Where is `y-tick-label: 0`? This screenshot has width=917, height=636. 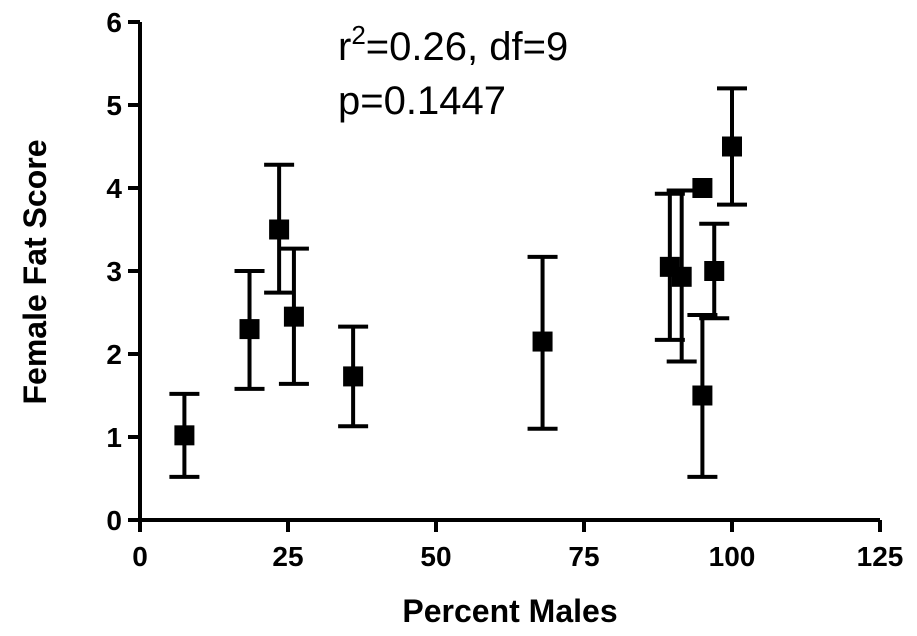 y-tick-label: 0 is located at coordinates (114, 520).